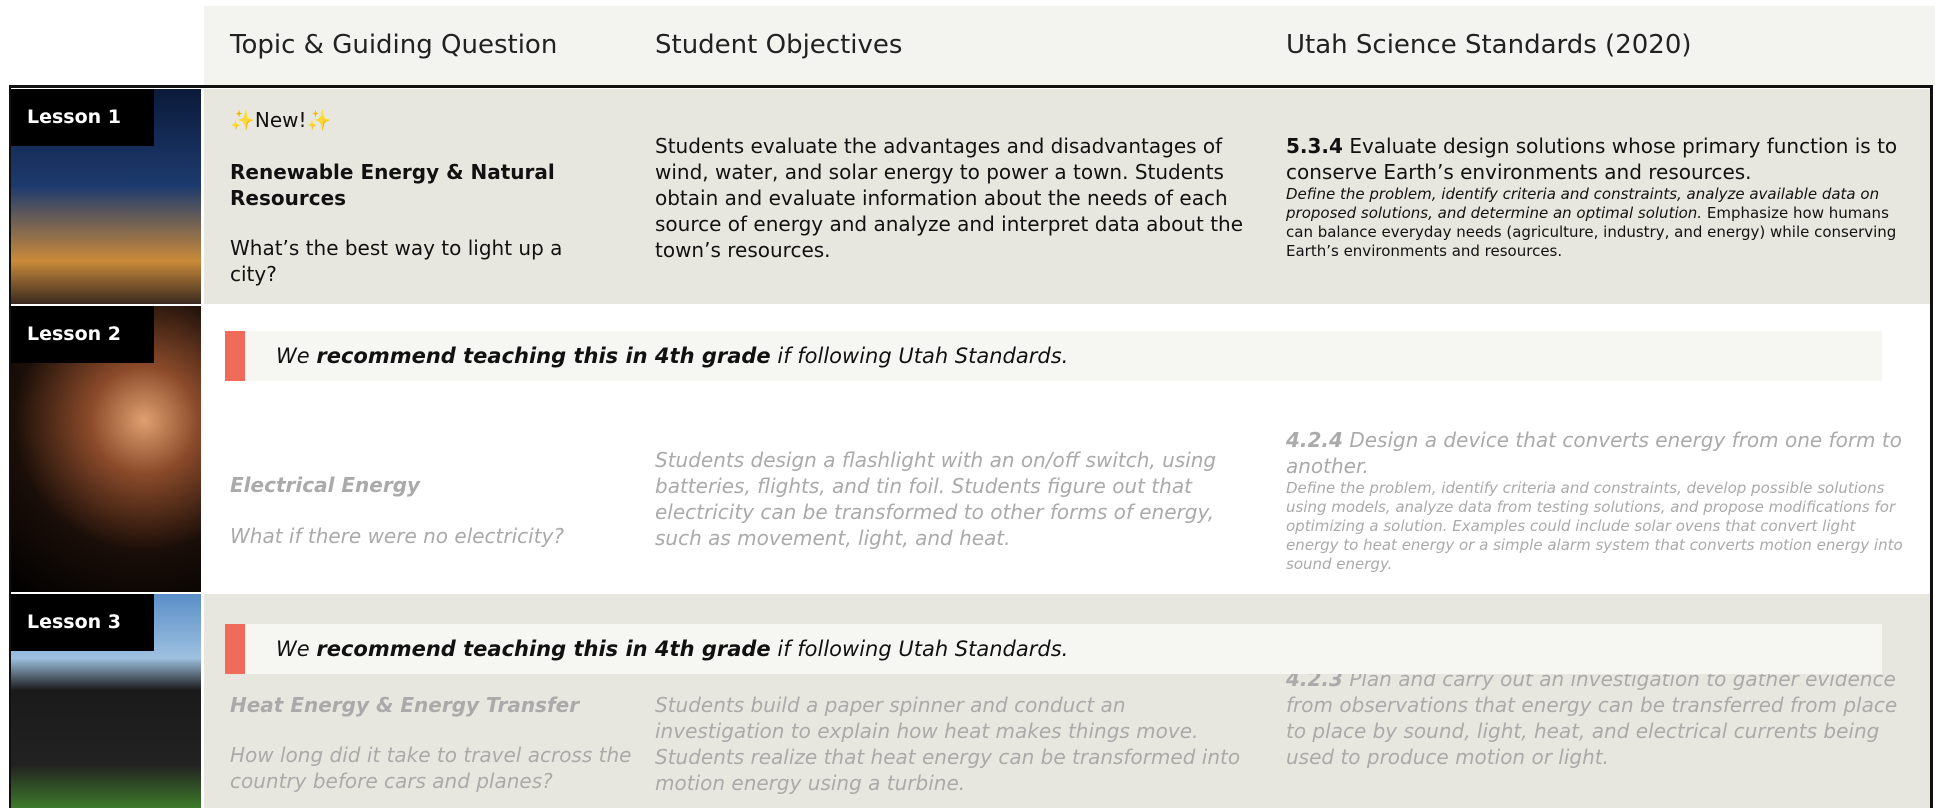 The width and height of the screenshot is (1935, 808). Describe the element at coordinates (1314, 440) in the screenshot. I see `standard-code: 4.2.4` at that location.